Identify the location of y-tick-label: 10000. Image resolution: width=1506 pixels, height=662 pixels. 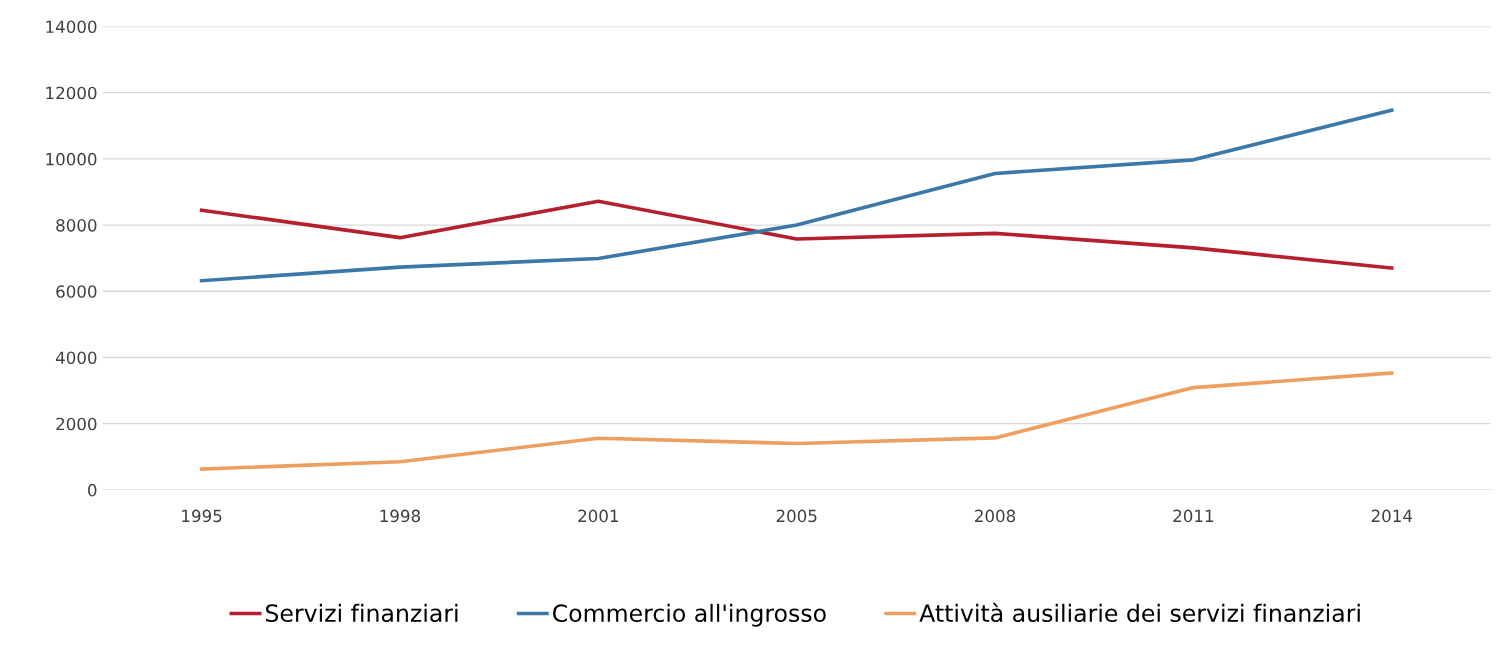
(71, 159).